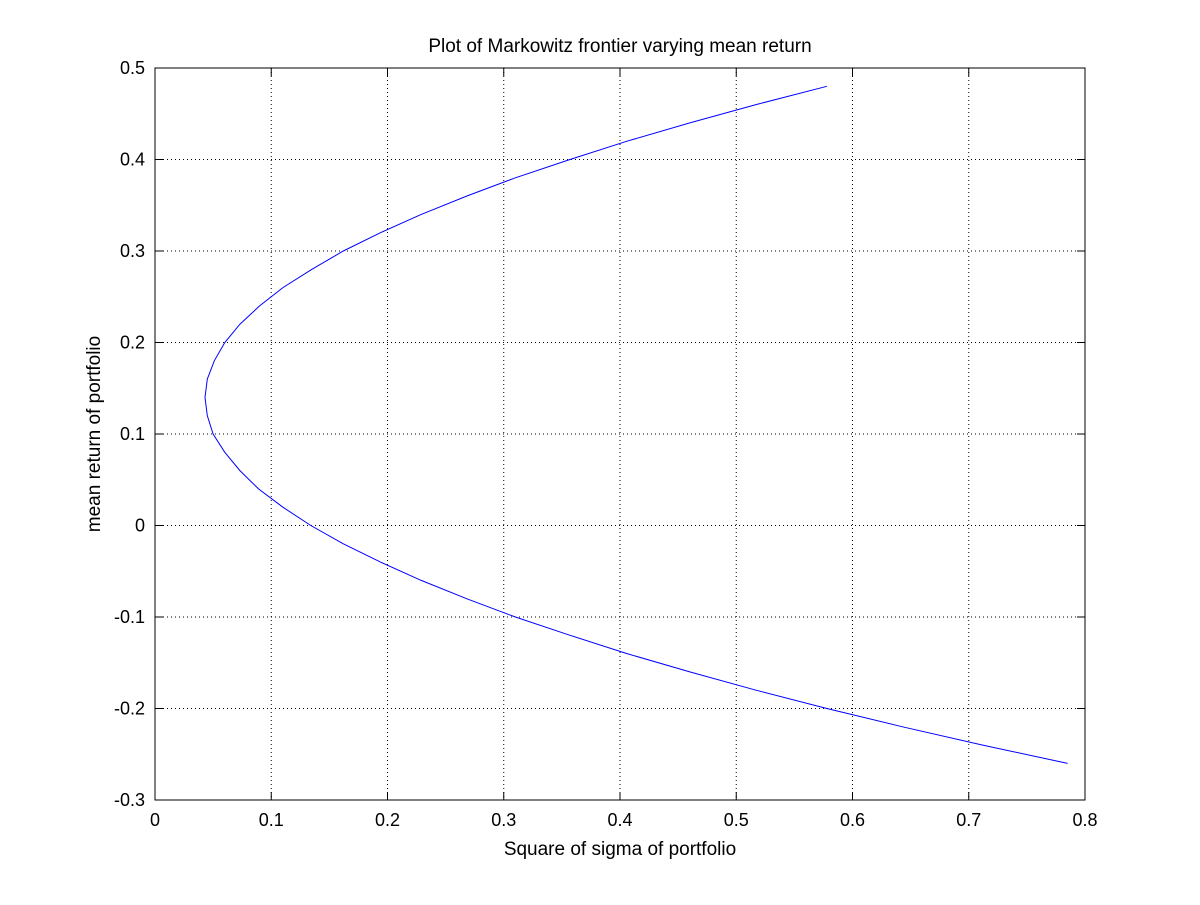  I want to click on x-tick-label: 0.8, so click(1084, 820).